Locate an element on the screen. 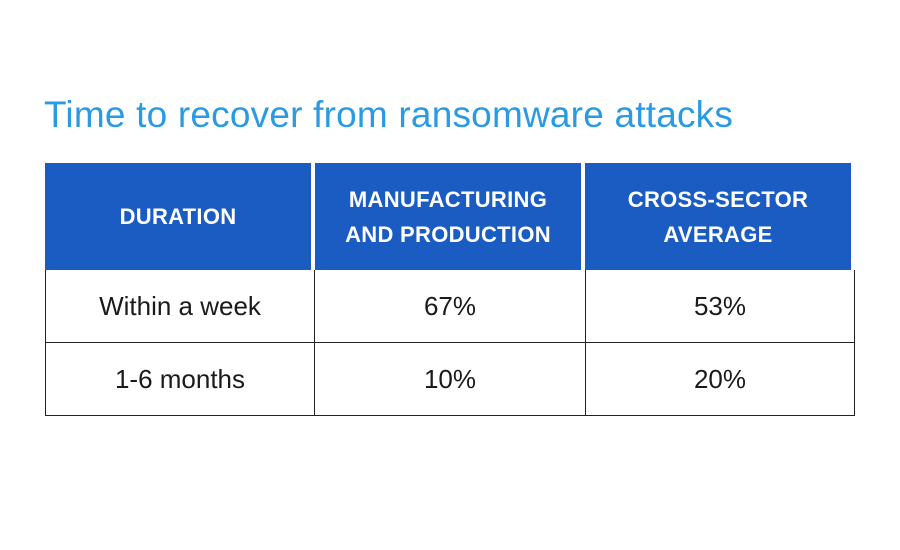  header-manufacturing: MANUFACTURING AND PRODUCTION is located at coordinates (448, 216).